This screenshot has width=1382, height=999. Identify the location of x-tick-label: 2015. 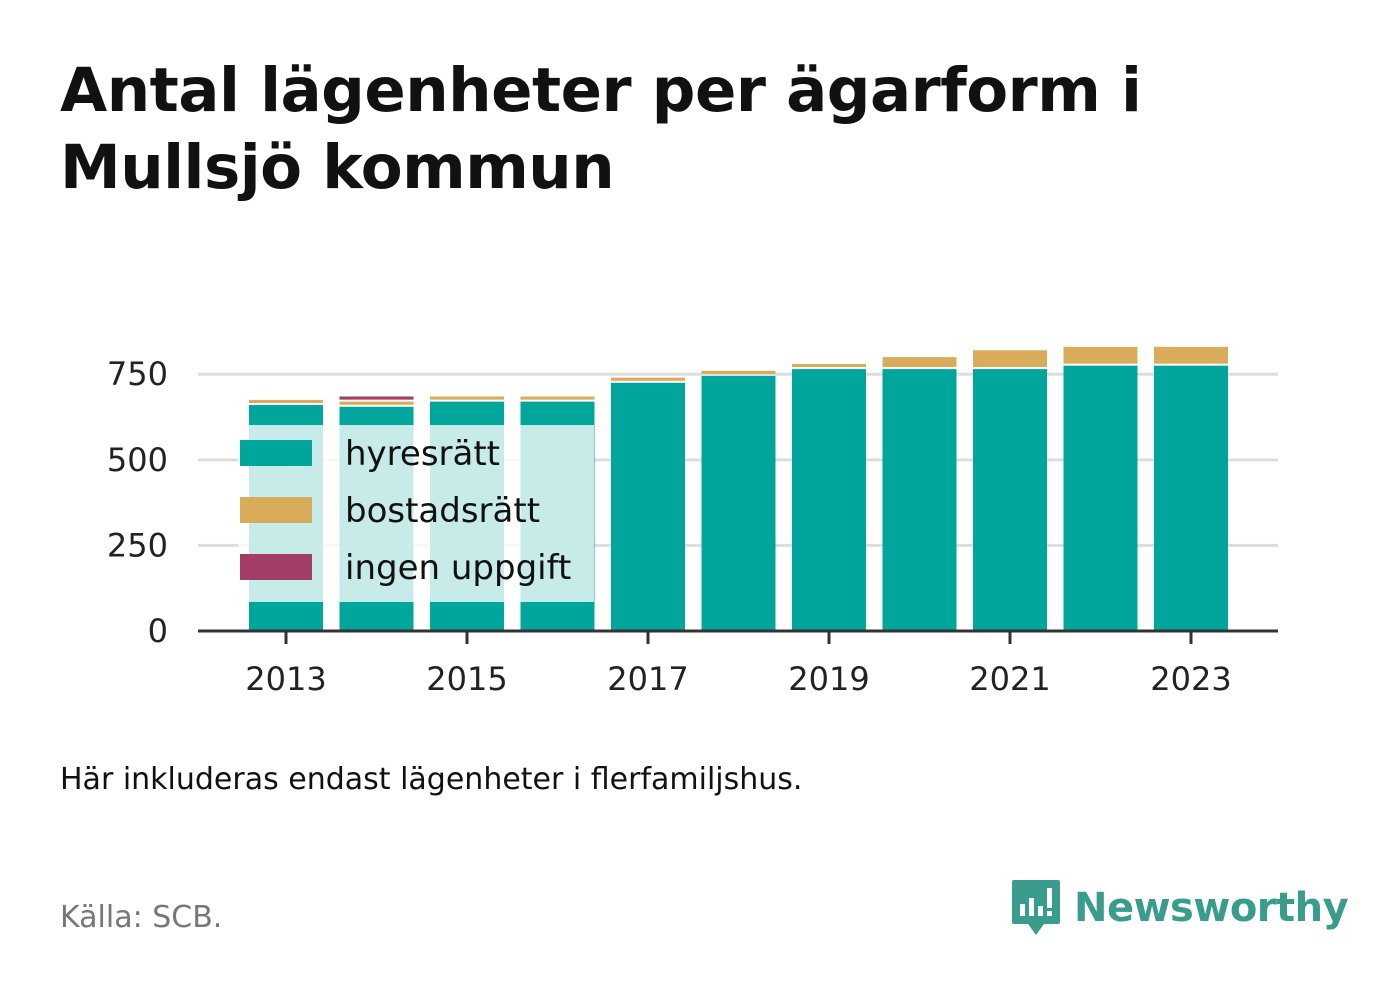
(466, 679).